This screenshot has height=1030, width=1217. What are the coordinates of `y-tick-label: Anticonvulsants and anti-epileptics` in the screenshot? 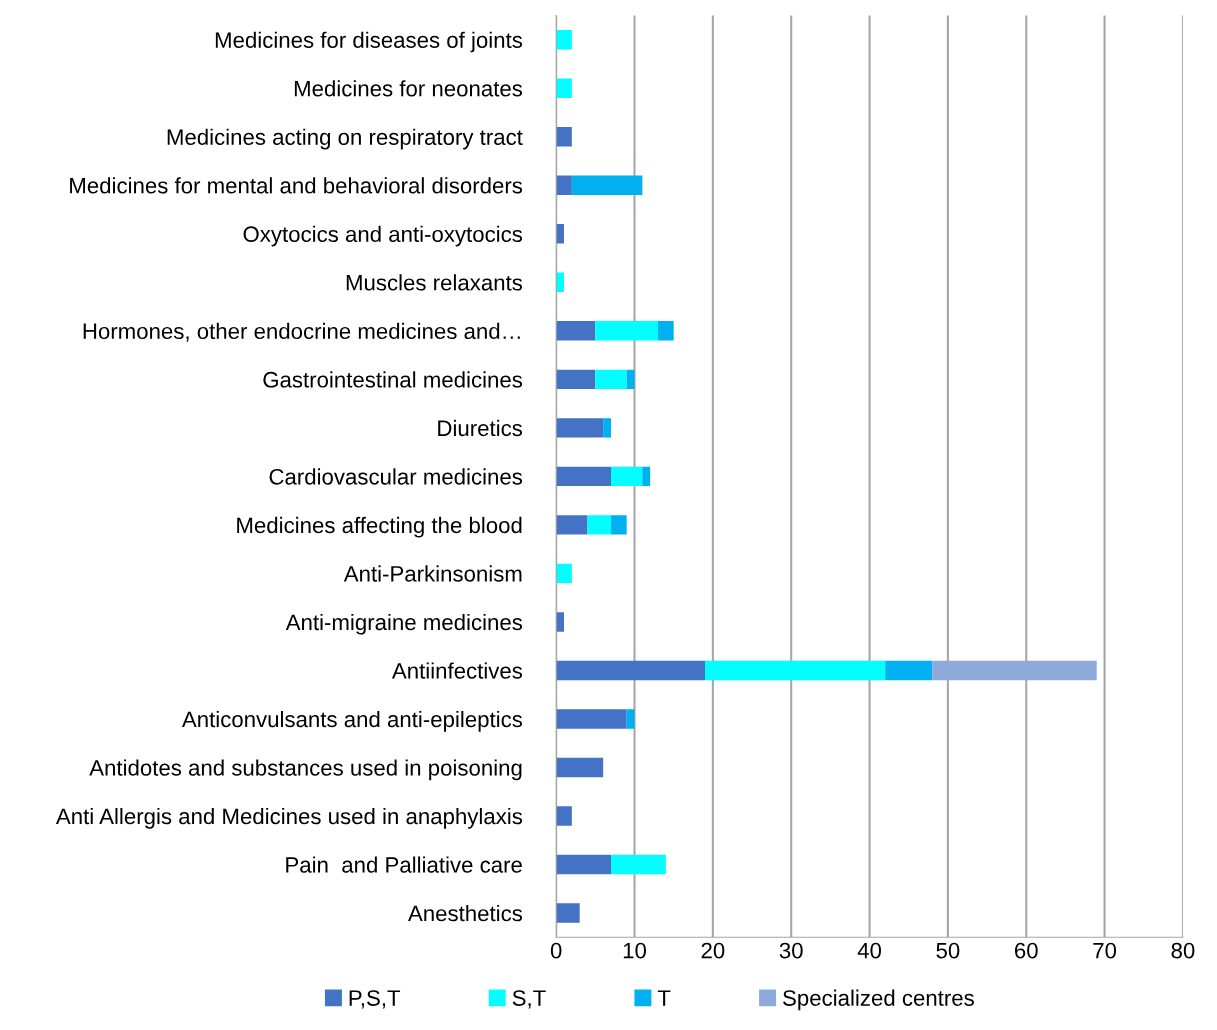 It's located at (352, 721).